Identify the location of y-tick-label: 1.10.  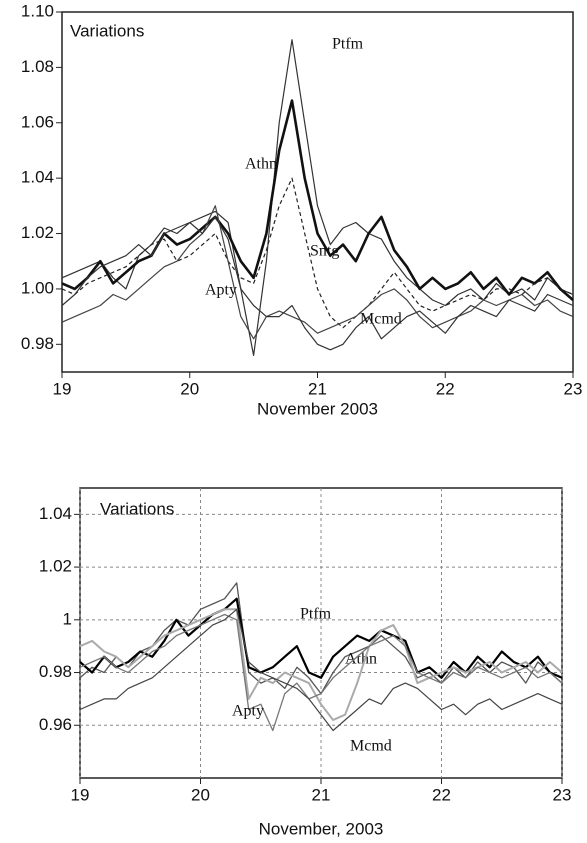
(37, 10).